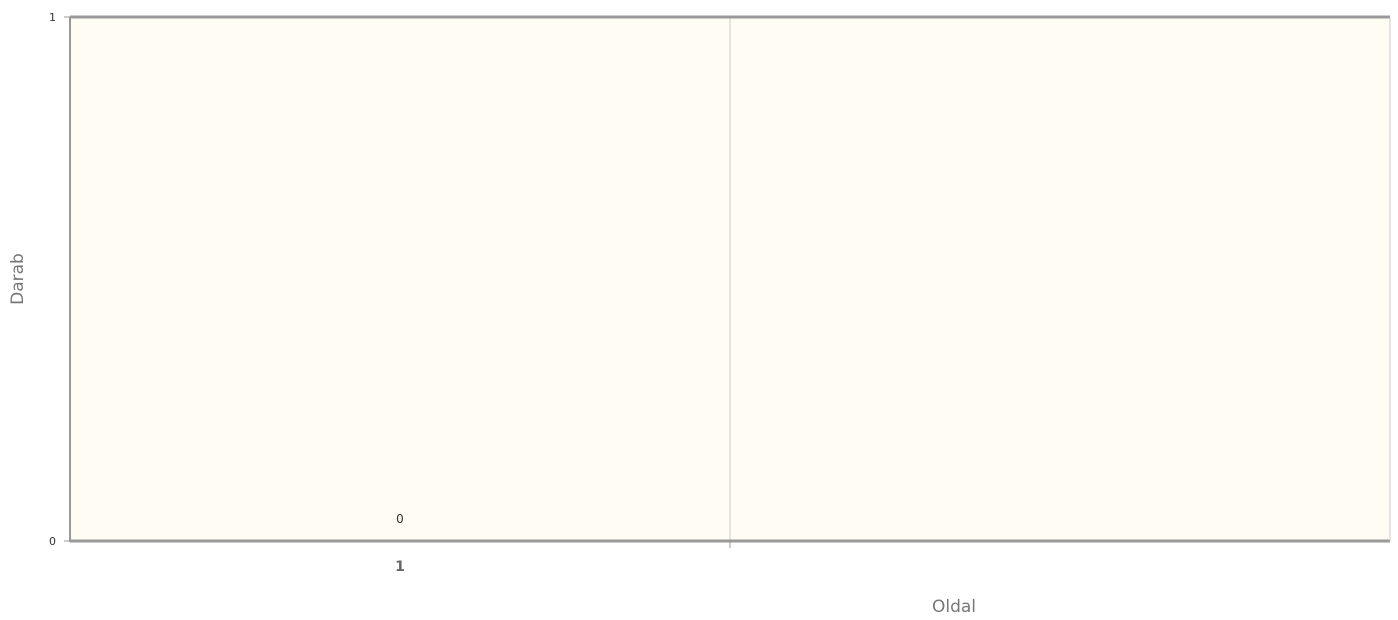  I want to click on y-tick-label: 1, so click(52, 17).